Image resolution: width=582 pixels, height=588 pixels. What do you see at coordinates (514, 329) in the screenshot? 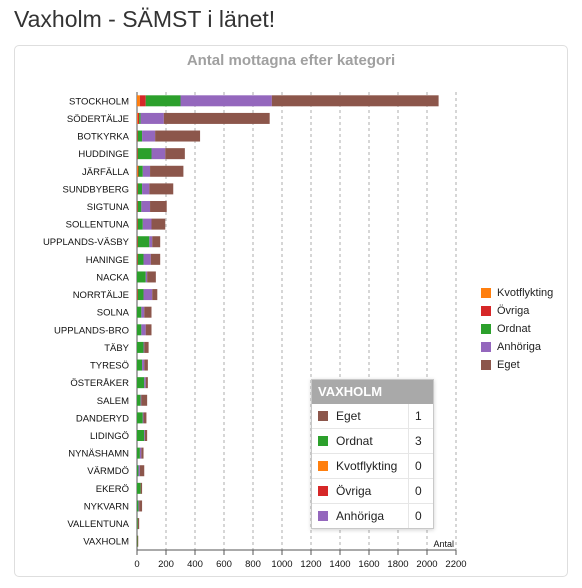
I see `legend-label: Ordnat` at bounding box center [514, 329].